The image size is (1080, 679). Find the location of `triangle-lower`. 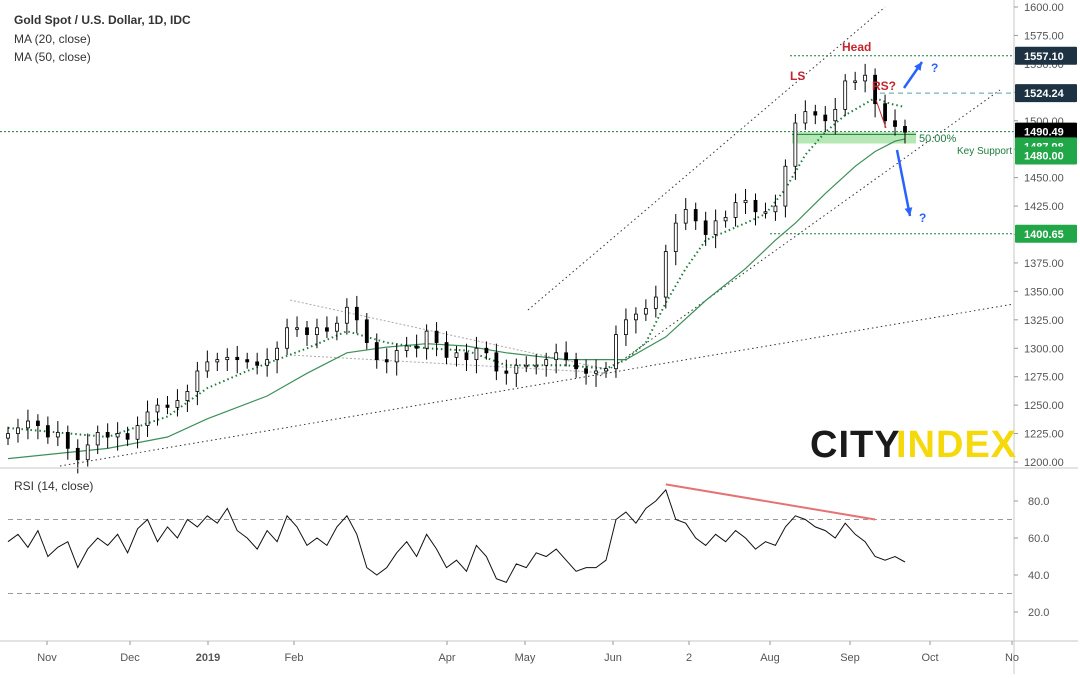

triangle-lower is located at coordinates (450, 364).